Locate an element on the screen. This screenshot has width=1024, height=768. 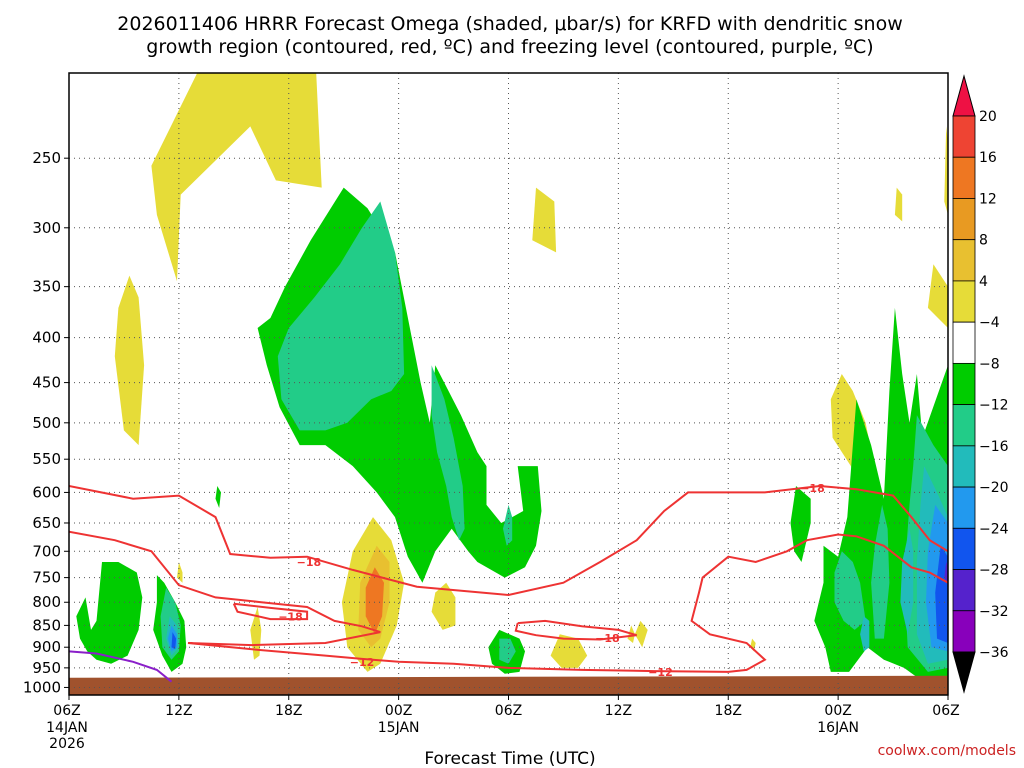
y-tick-label: 600 is located at coordinates (46, 492).